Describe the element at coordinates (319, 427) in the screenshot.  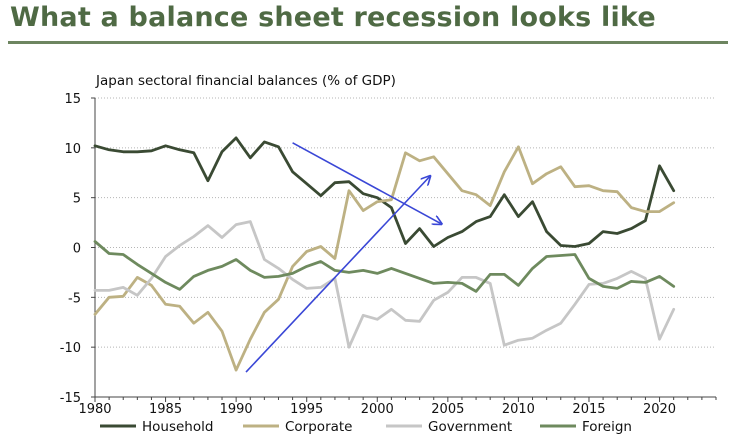
I see `legend-label: Corporate` at that location.